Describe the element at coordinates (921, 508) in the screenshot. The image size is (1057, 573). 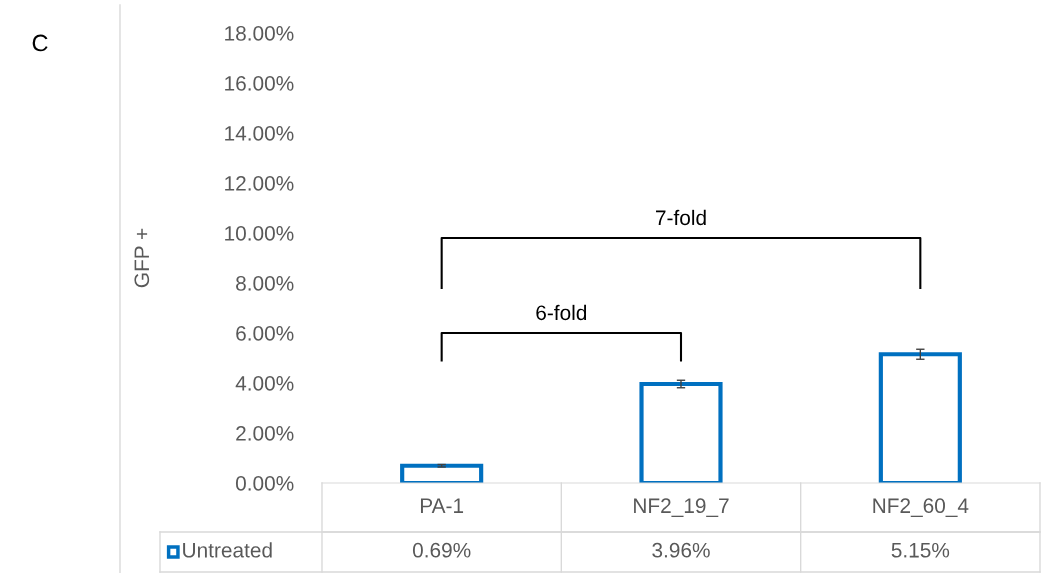
I see `x-tick-label: NF2_60_4` at that location.